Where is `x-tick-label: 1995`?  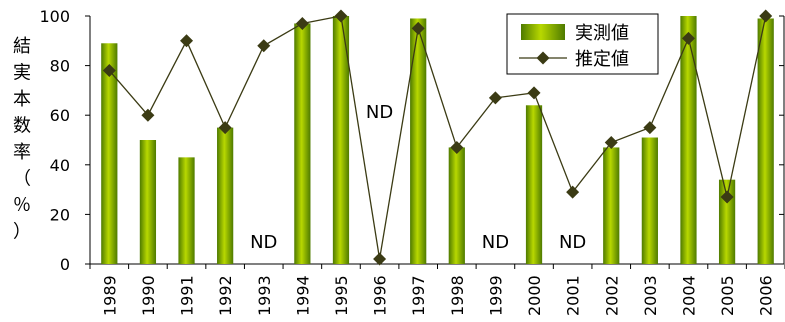
x-tick-label: 1995 is located at coordinates (341, 295).